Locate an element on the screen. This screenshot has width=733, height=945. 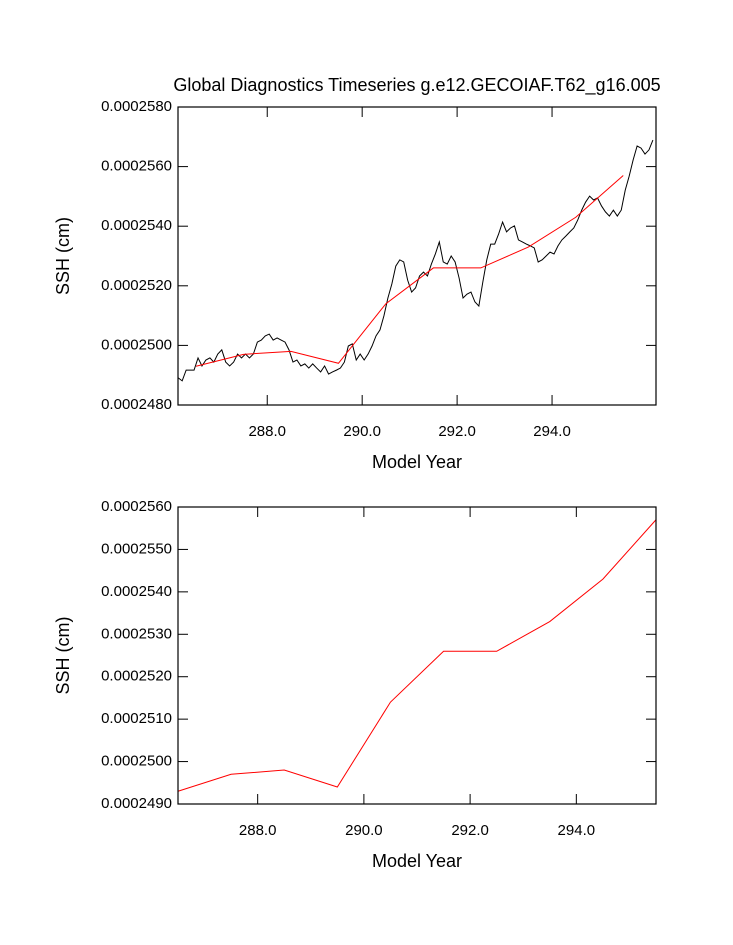
y-tick-label: 0.0002490 is located at coordinates (136, 803).